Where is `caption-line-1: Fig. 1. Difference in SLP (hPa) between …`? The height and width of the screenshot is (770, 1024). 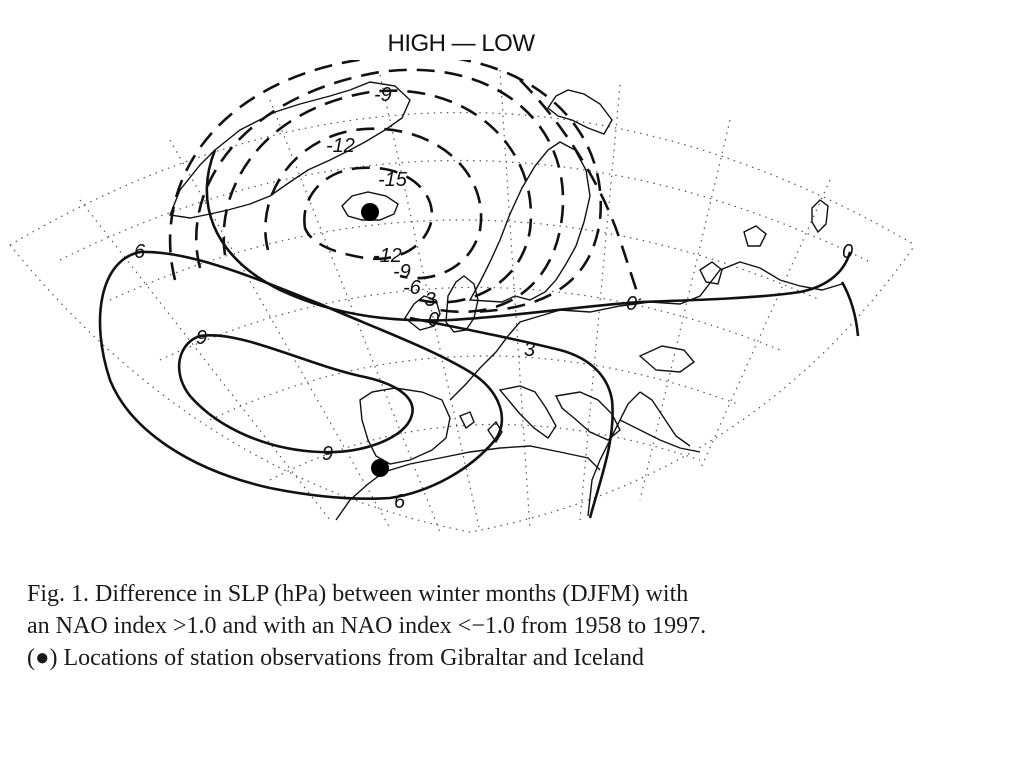
caption-line-1: Fig. 1. Difference in SLP (hPa) between … is located at coordinates (358, 594).